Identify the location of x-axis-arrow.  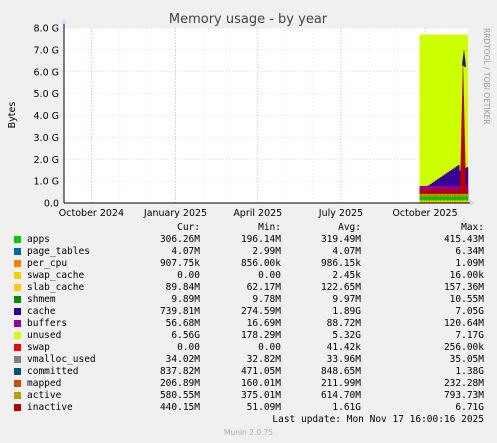
(472, 203).